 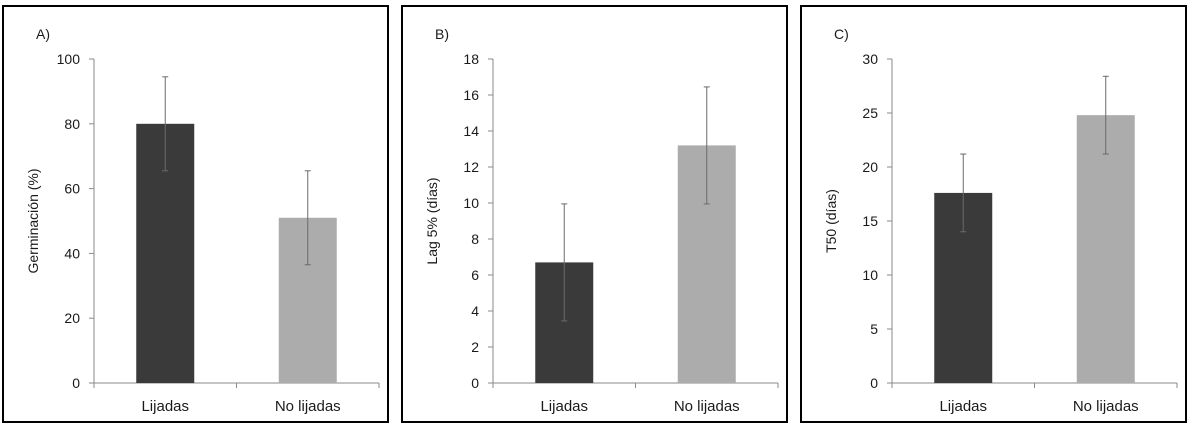 What do you see at coordinates (72, 189) in the screenshot?
I see `y-tick-label: 60` at bounding box center [72, 189].